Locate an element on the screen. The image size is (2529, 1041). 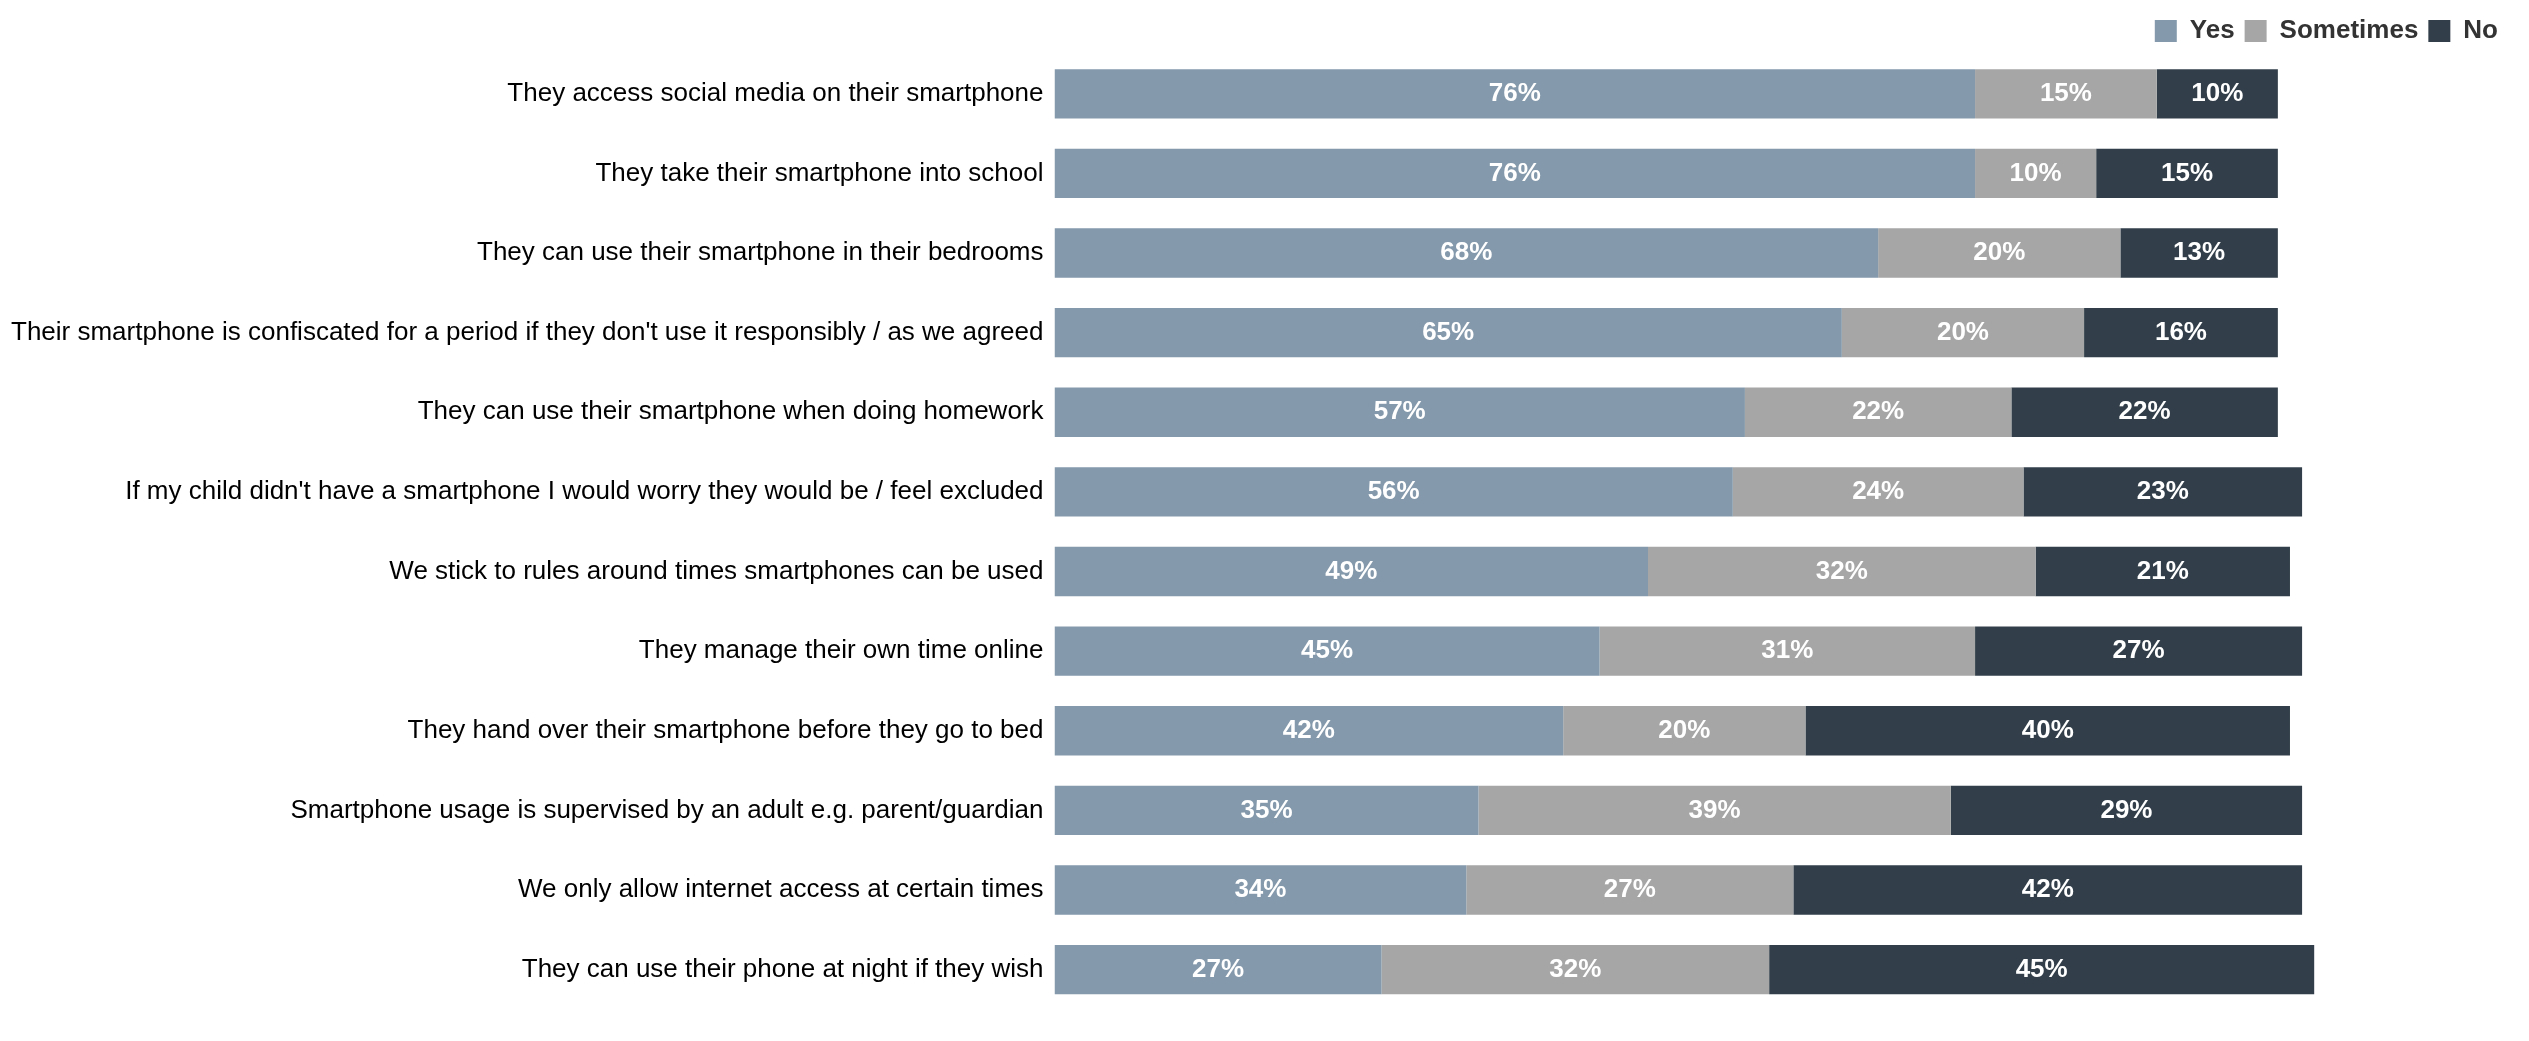
data-label: 65% is located at coordinates (1448, 330).